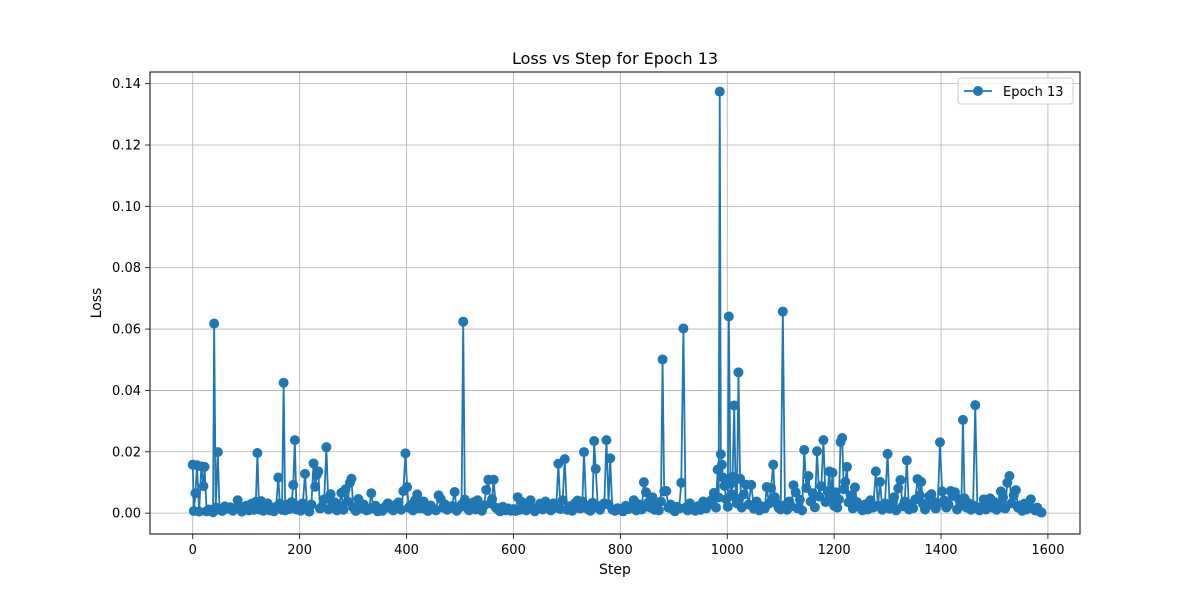 The width and height of the screenshot is (1200, 600). Describe the element at coordinates (126, 391) in the screenshot. I see `y-tick-label: 0.04` at that location.